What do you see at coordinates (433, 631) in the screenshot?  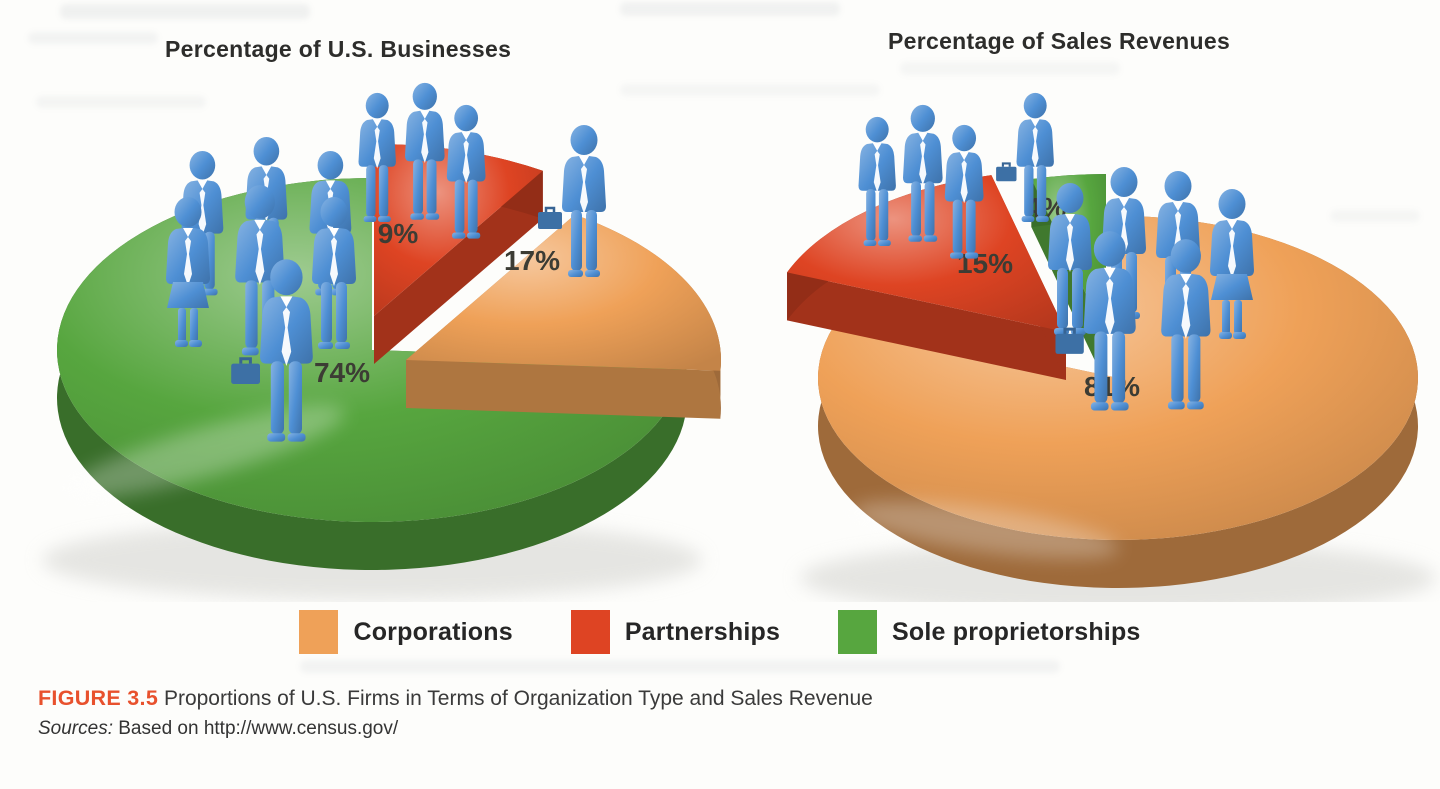 I see `legend-label: Corporations` at bounding box center [433, 631].